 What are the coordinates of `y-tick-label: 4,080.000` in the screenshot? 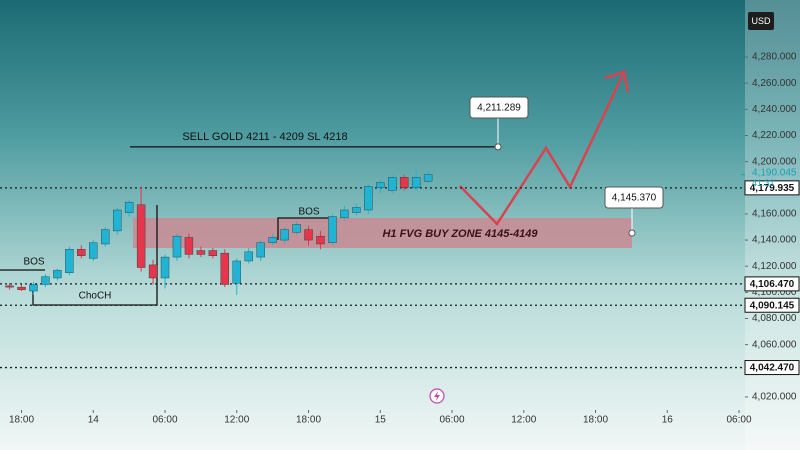 It's located at (774, 318).